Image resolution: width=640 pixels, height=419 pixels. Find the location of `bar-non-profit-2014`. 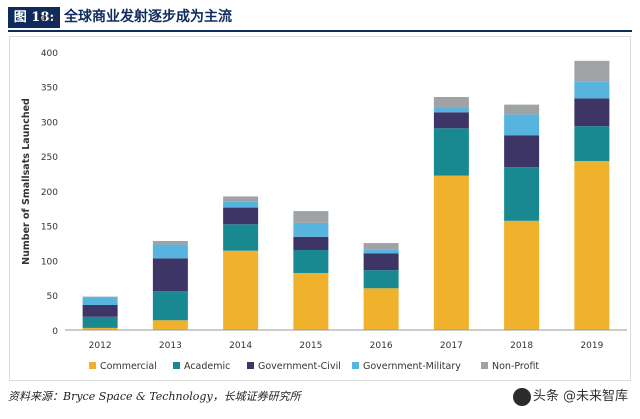

bar-non-profit-2014 is located at coordinates (241, 199).